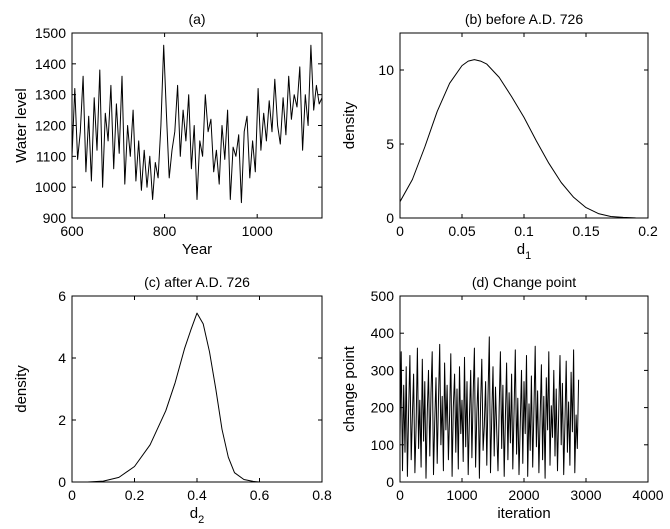  I want to click on y-tick-label: 4, so click(62, 358).